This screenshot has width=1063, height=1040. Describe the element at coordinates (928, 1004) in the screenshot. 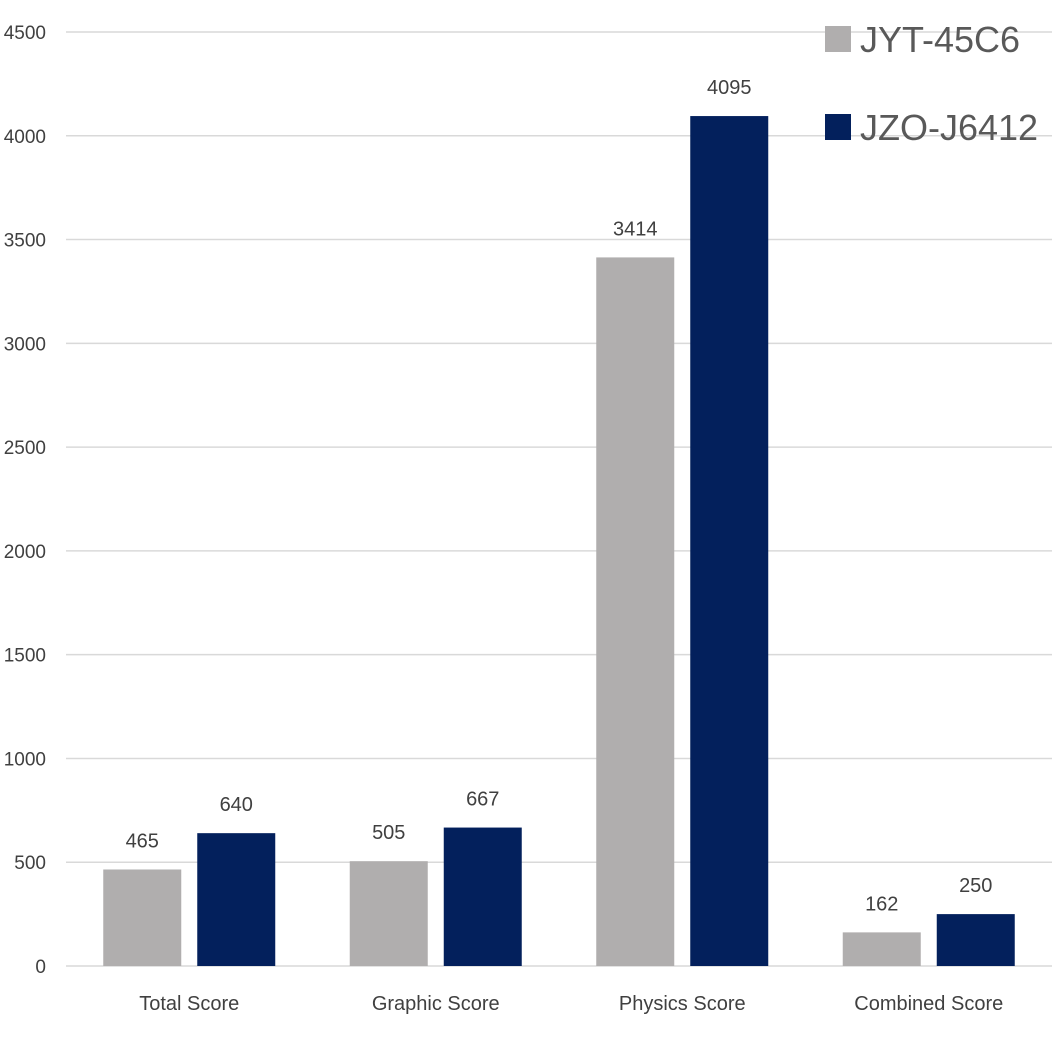

I see `x-tick-label: Combined Score` at that location.